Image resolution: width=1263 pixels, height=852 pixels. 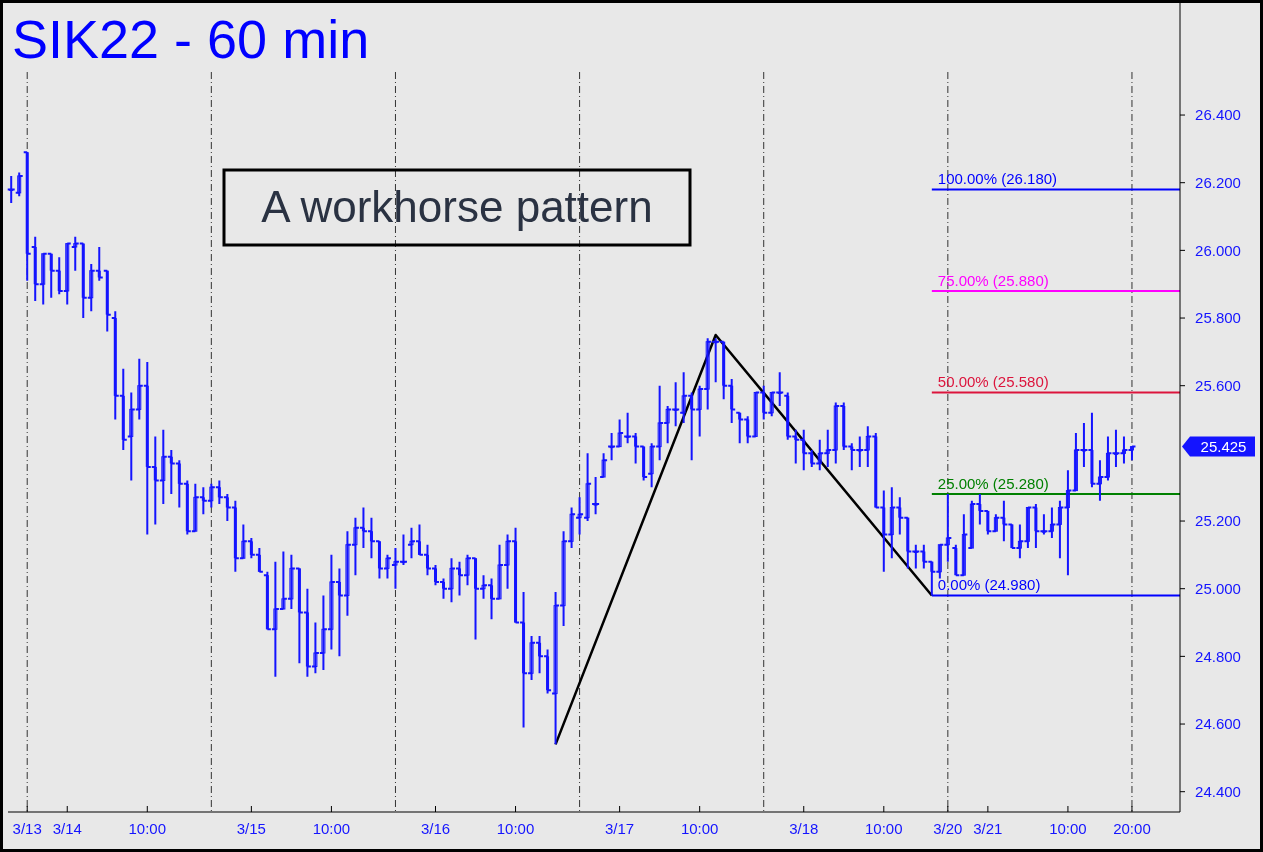 What do you see at coordinates (457, 206) in the screenshot?
I see `annotation: A workhorse pattern` at bounding box center [457, 206].